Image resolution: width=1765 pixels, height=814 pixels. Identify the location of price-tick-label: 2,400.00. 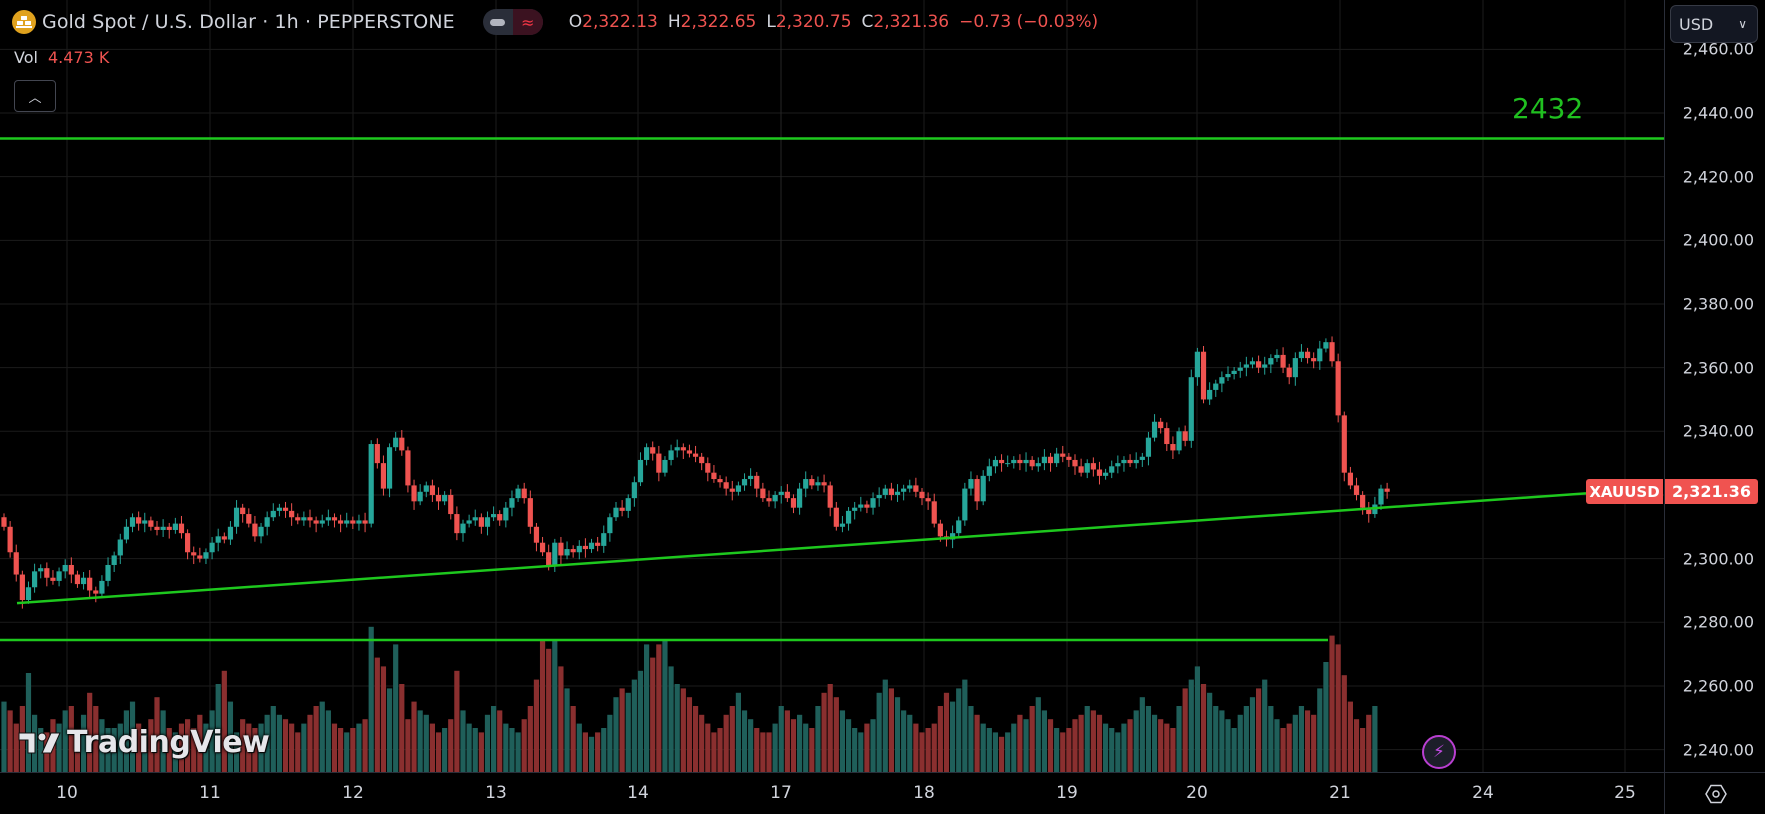
(1718, 240).